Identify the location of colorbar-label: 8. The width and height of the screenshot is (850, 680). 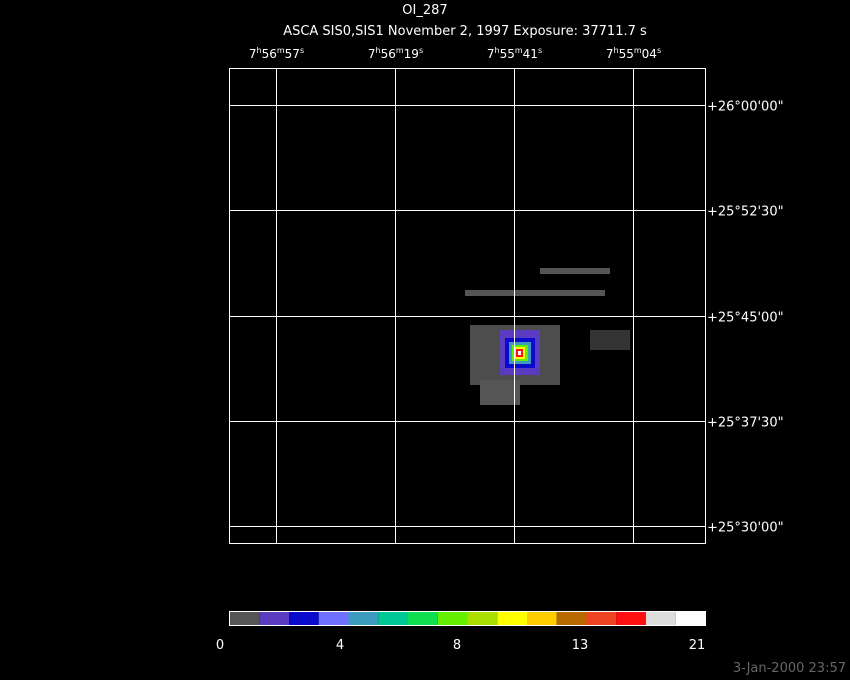
(457, 645).